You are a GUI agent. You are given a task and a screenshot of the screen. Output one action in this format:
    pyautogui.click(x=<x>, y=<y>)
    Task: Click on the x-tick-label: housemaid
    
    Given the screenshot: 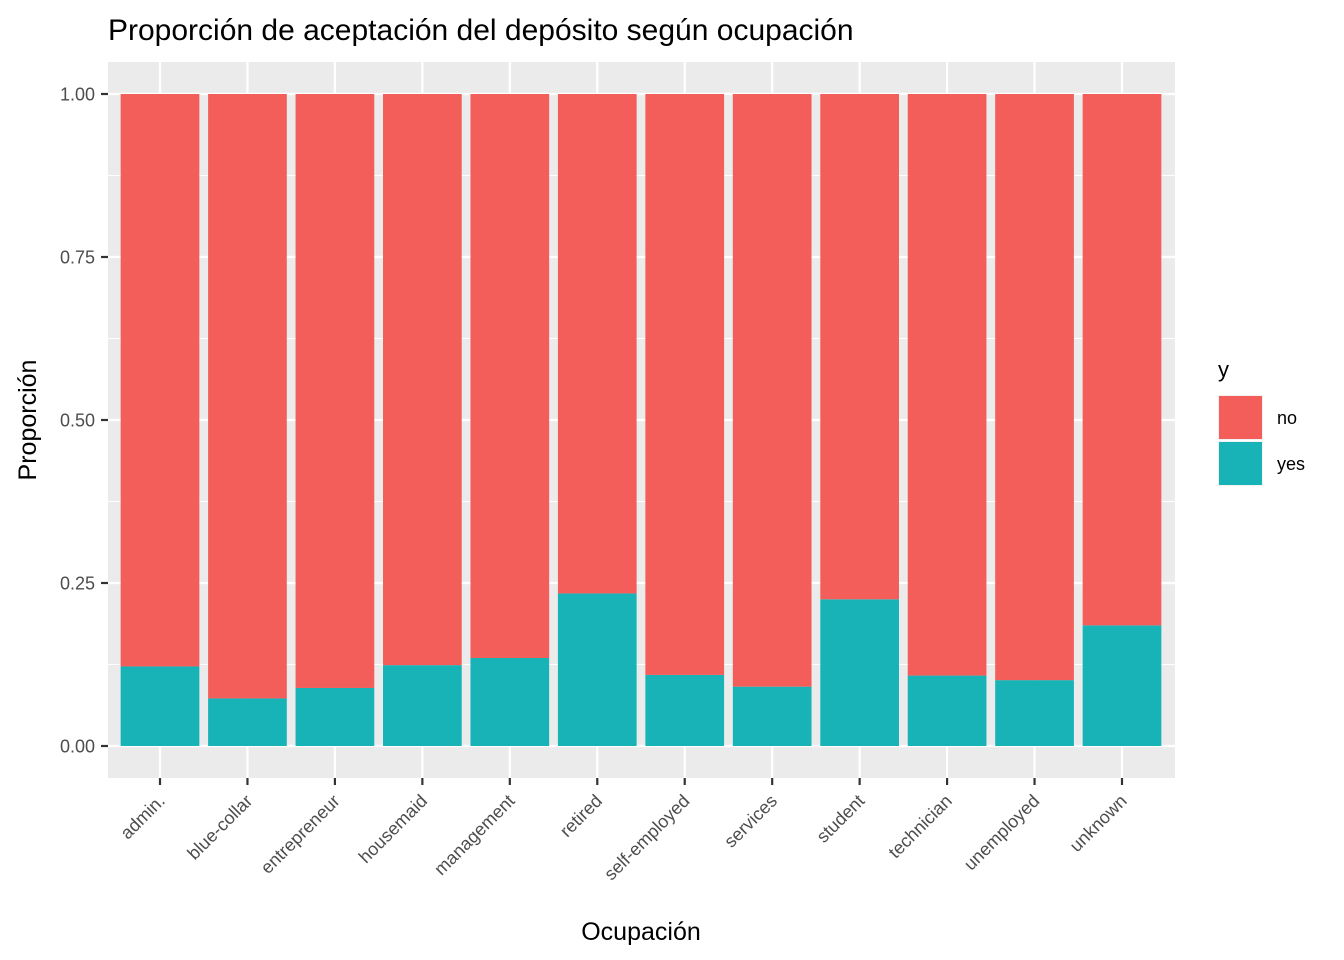 What is the action you would take?
    pyautogui.click(x=393, y=829)
    